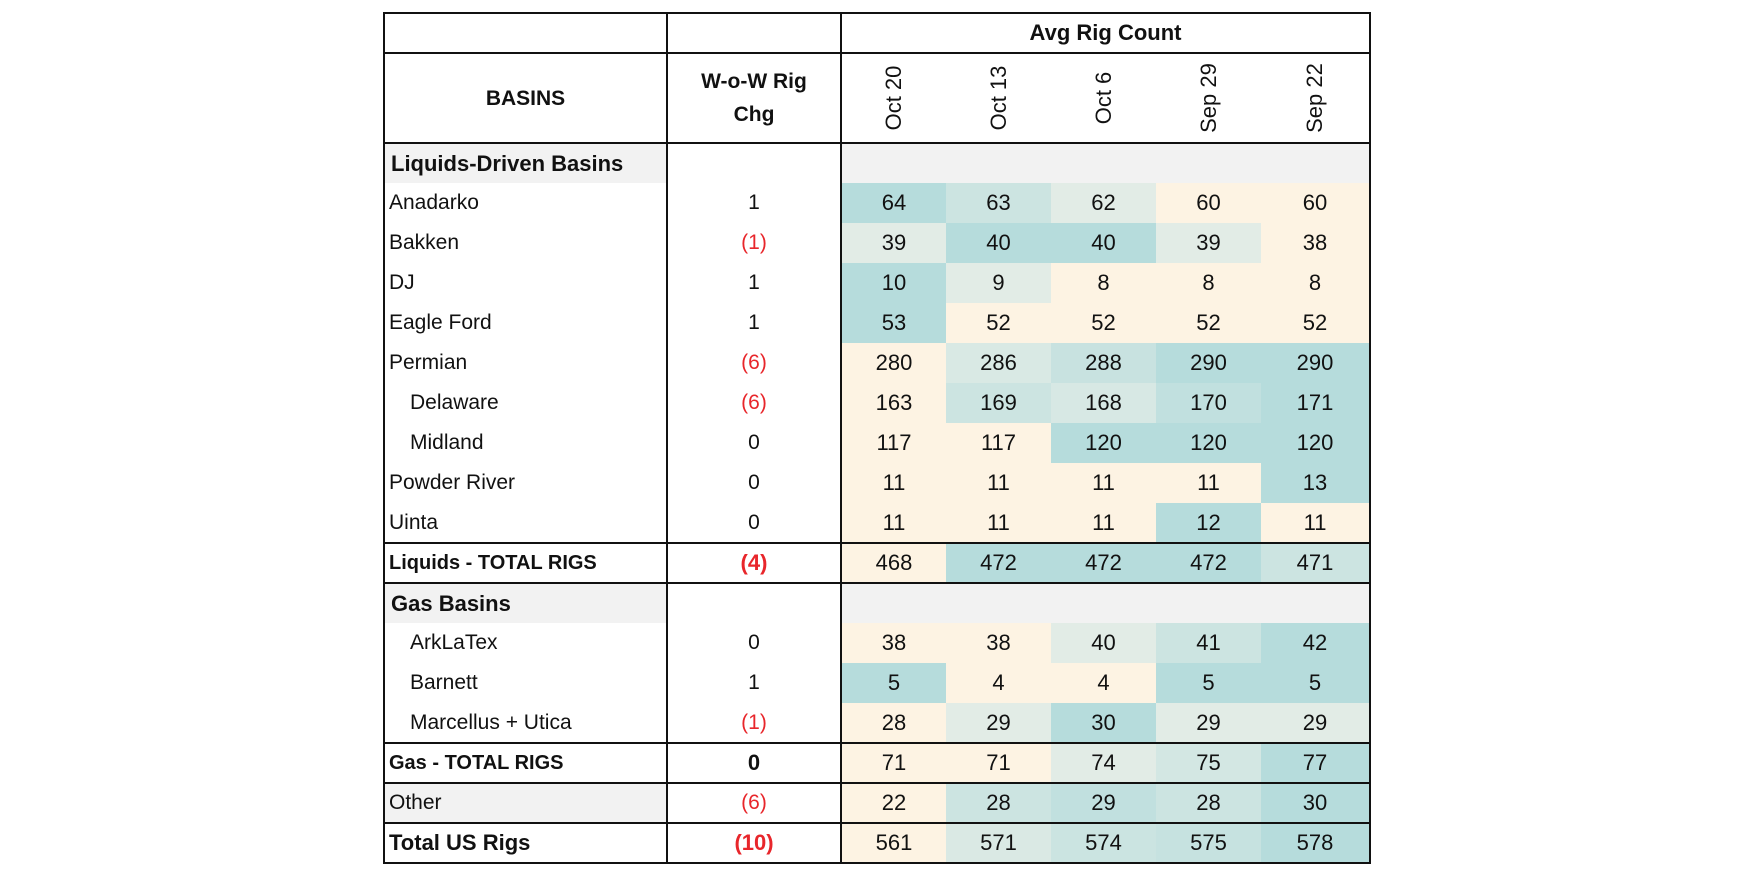 The height and width of the screenshot is (875, 1750). I want to click on basin-name: Uinta, so click(525, 523).